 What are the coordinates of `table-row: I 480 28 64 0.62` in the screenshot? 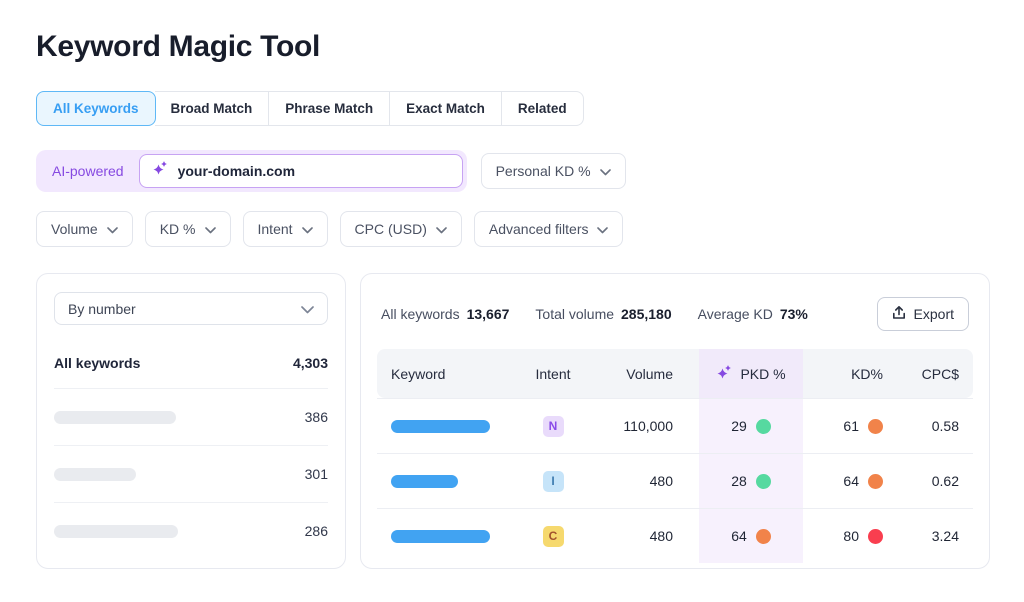 It's located at (675, 480).